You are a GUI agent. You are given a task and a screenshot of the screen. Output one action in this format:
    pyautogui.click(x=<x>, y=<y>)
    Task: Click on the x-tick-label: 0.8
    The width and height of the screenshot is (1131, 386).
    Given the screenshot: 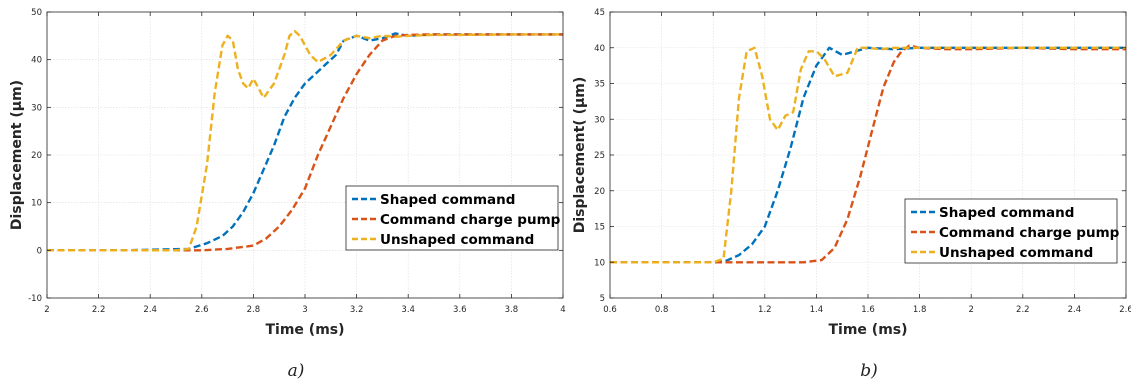 What is the action you would take?
    pyautogui.click(x=662, y=310)
    